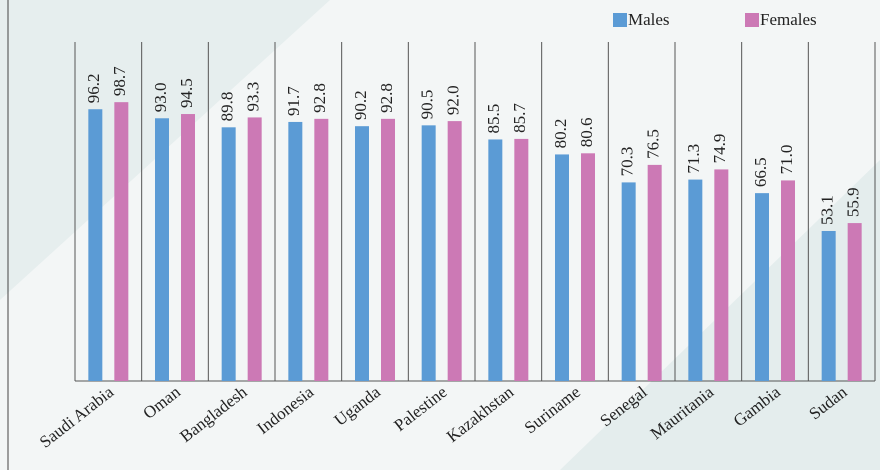  Describe the element at coordinates (119, 81) in the screenshot. I see `value-label: 98.7` at that location.